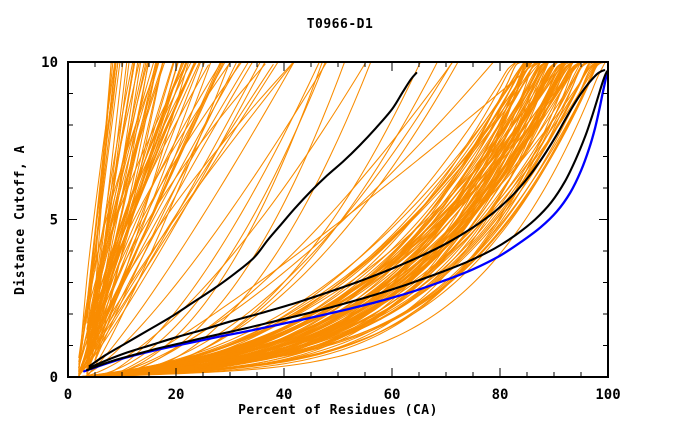 The width and height of the screenshot is (680, 440). I want to click on x-tick-label: 80, so click(500, 395).